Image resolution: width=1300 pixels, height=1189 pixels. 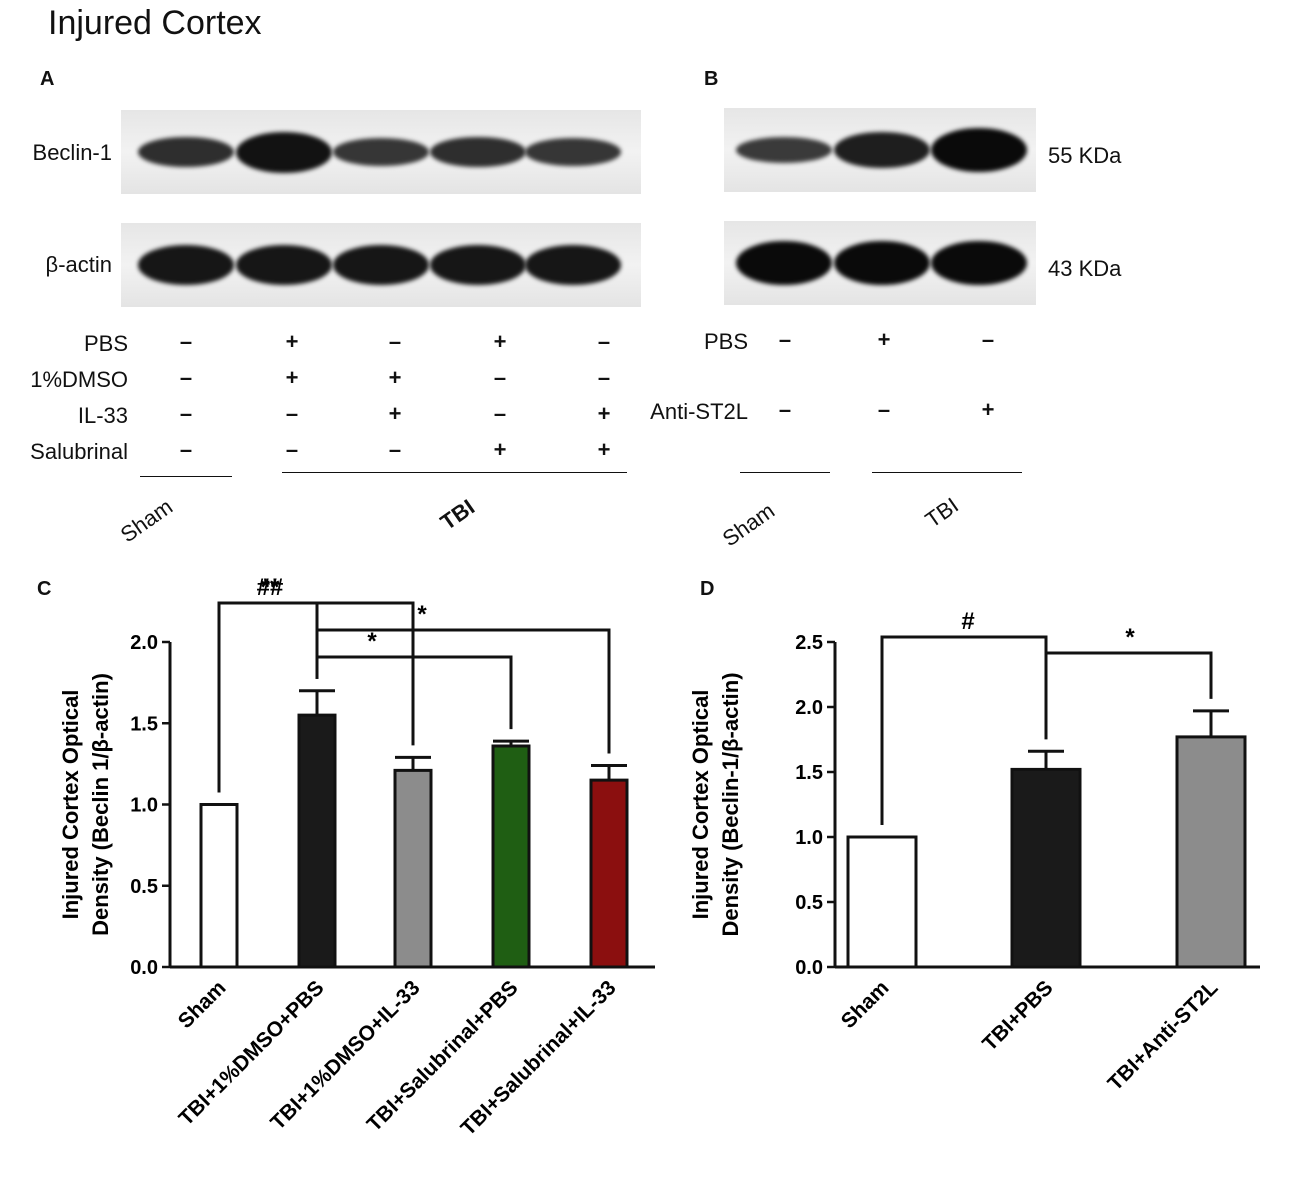 What do you see at coordinates (44, 589) in the screenshot?
I see `panel-c-label: C` at bounding box center [44, 589].